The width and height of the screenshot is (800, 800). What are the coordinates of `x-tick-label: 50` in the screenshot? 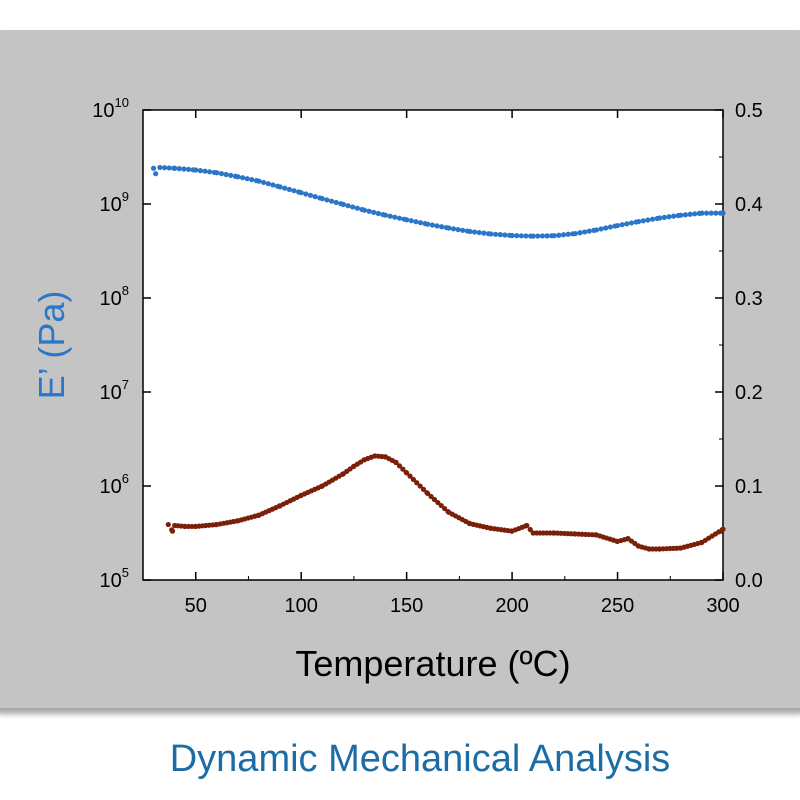 It's located at (196, 606).